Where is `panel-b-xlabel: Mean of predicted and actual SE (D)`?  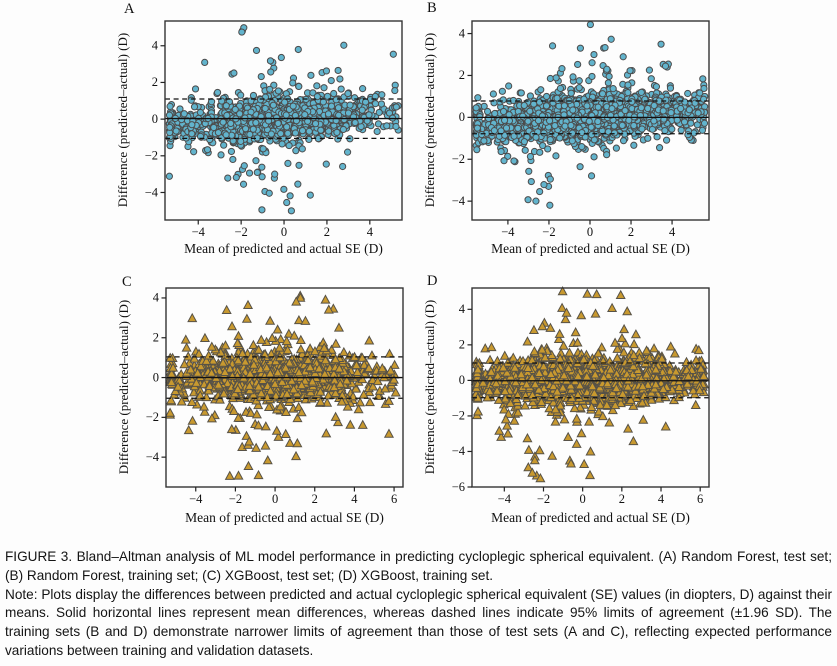
panel-b-xlabel: Mean of predicted and actual SE (D) is located at coordinates (590, 248).